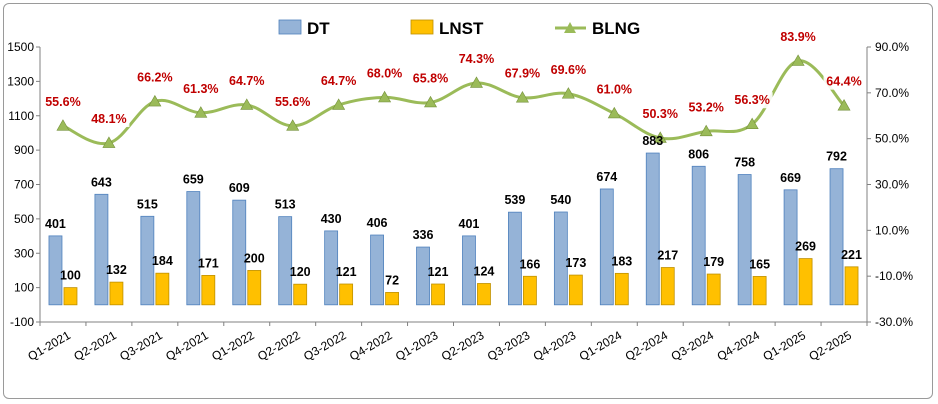 This screenshot has height=404, width=938. I want to click on y-left-tick-label: -100, so click(22, 322).